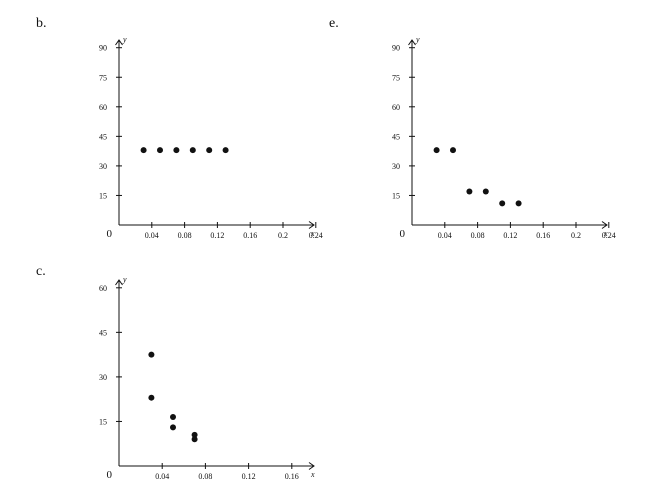  Describe the element at coordinates (334, 23) in the screenshot. I see `panel-label: e.` at that location.